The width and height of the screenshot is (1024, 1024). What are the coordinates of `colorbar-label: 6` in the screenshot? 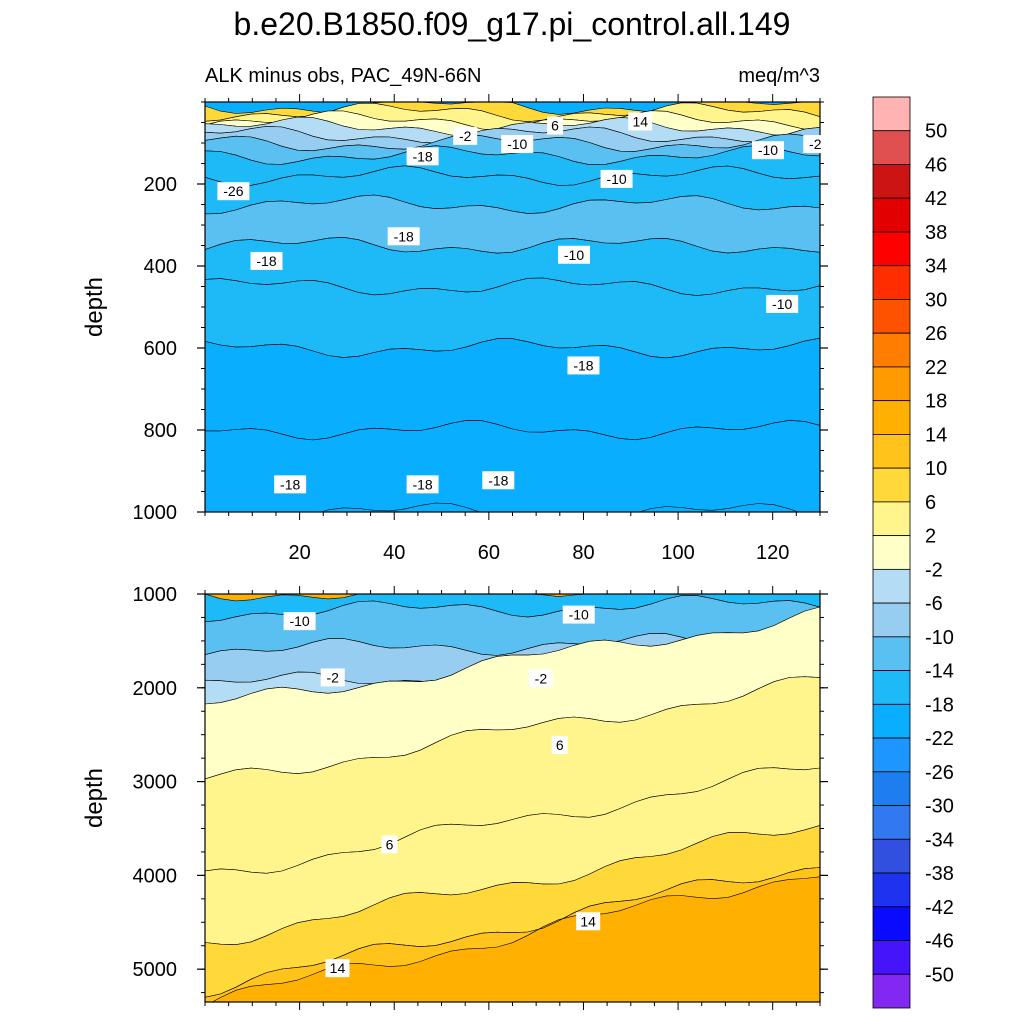 It's located at (930, 503).